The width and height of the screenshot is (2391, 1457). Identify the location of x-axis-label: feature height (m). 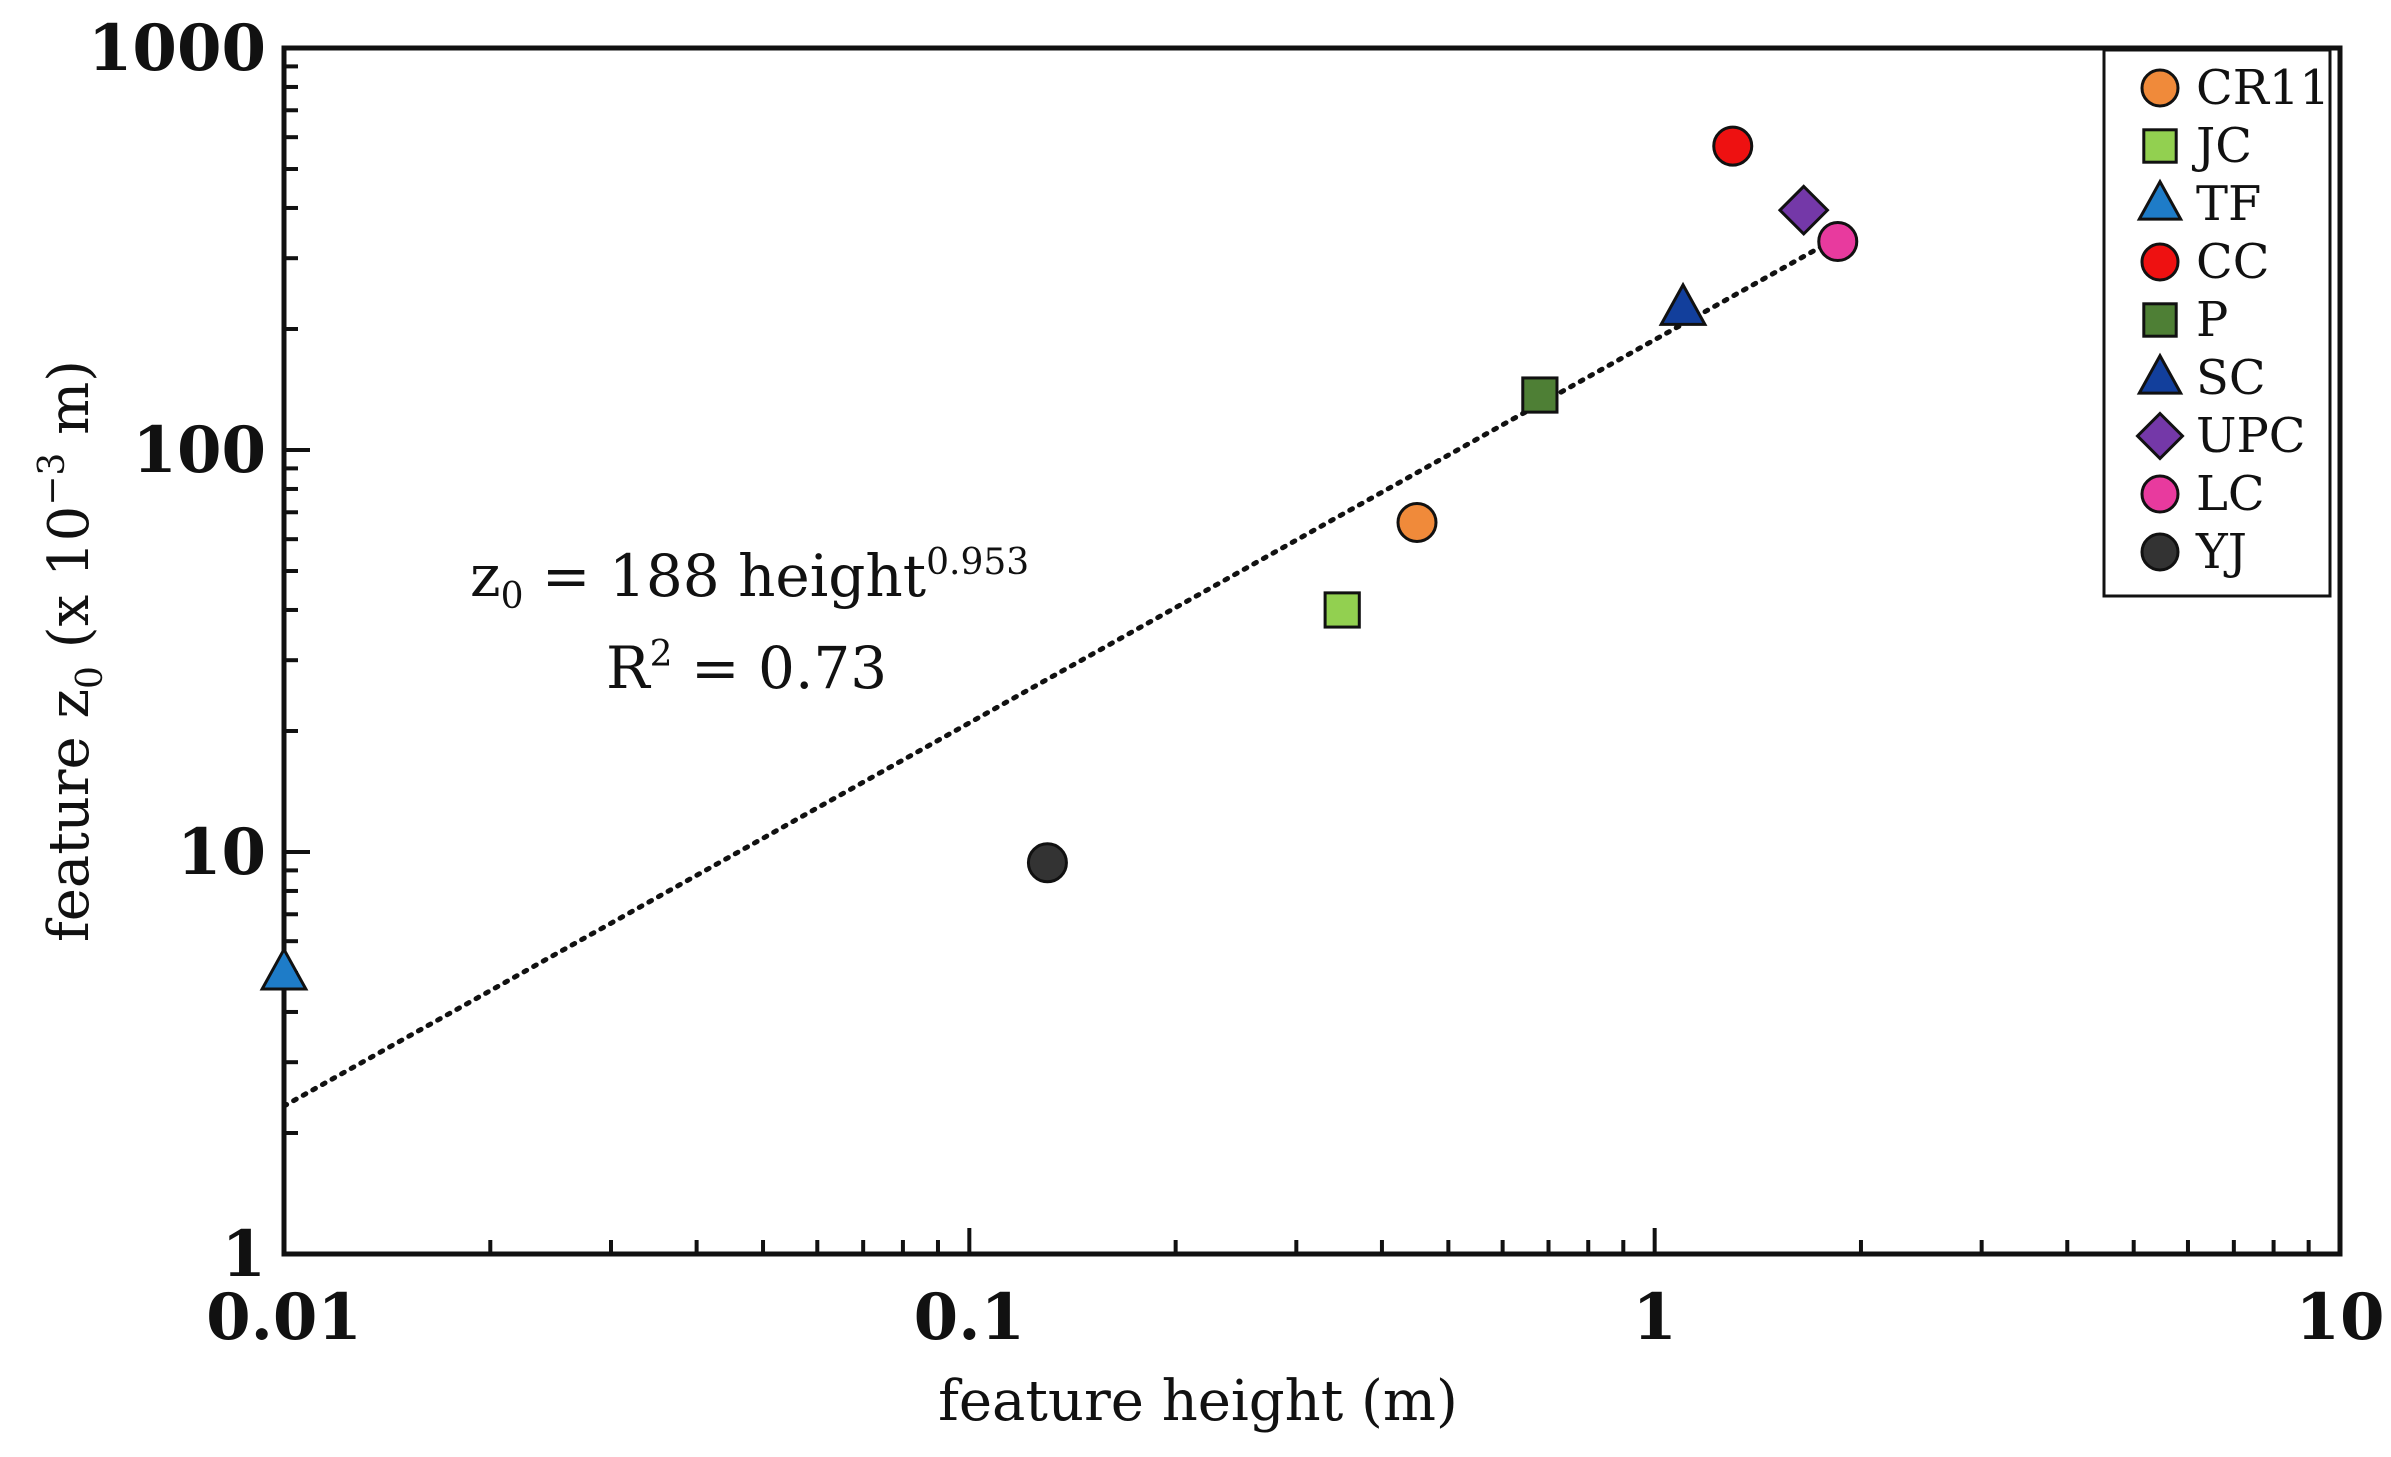
(1198, 1401).